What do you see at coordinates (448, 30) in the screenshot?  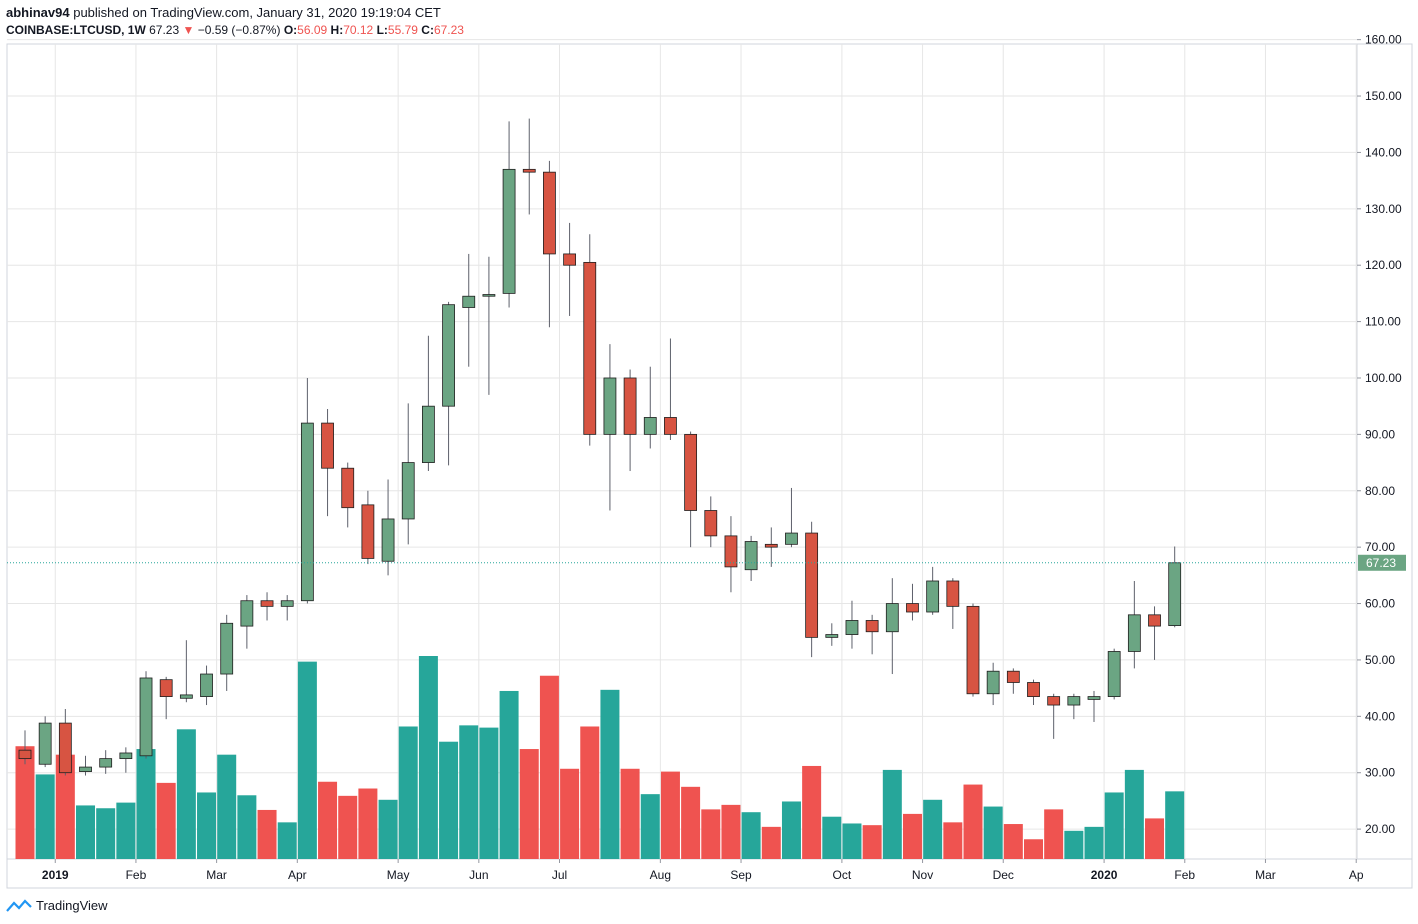 I see `close-value: 67.23` at bounding box center [448, 30].